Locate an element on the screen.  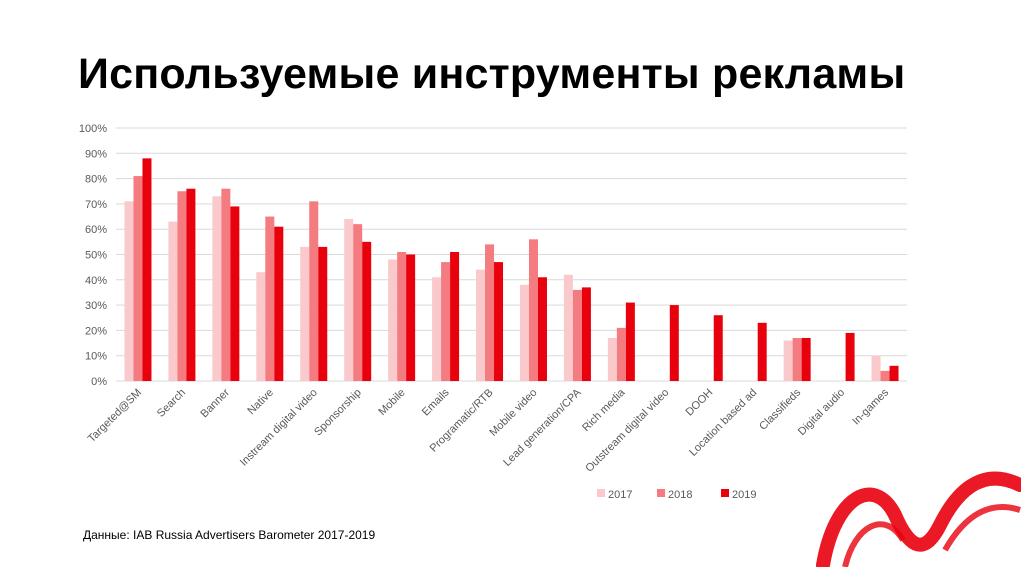
y-tick-label: 40% is located at coordinates (96, 281).